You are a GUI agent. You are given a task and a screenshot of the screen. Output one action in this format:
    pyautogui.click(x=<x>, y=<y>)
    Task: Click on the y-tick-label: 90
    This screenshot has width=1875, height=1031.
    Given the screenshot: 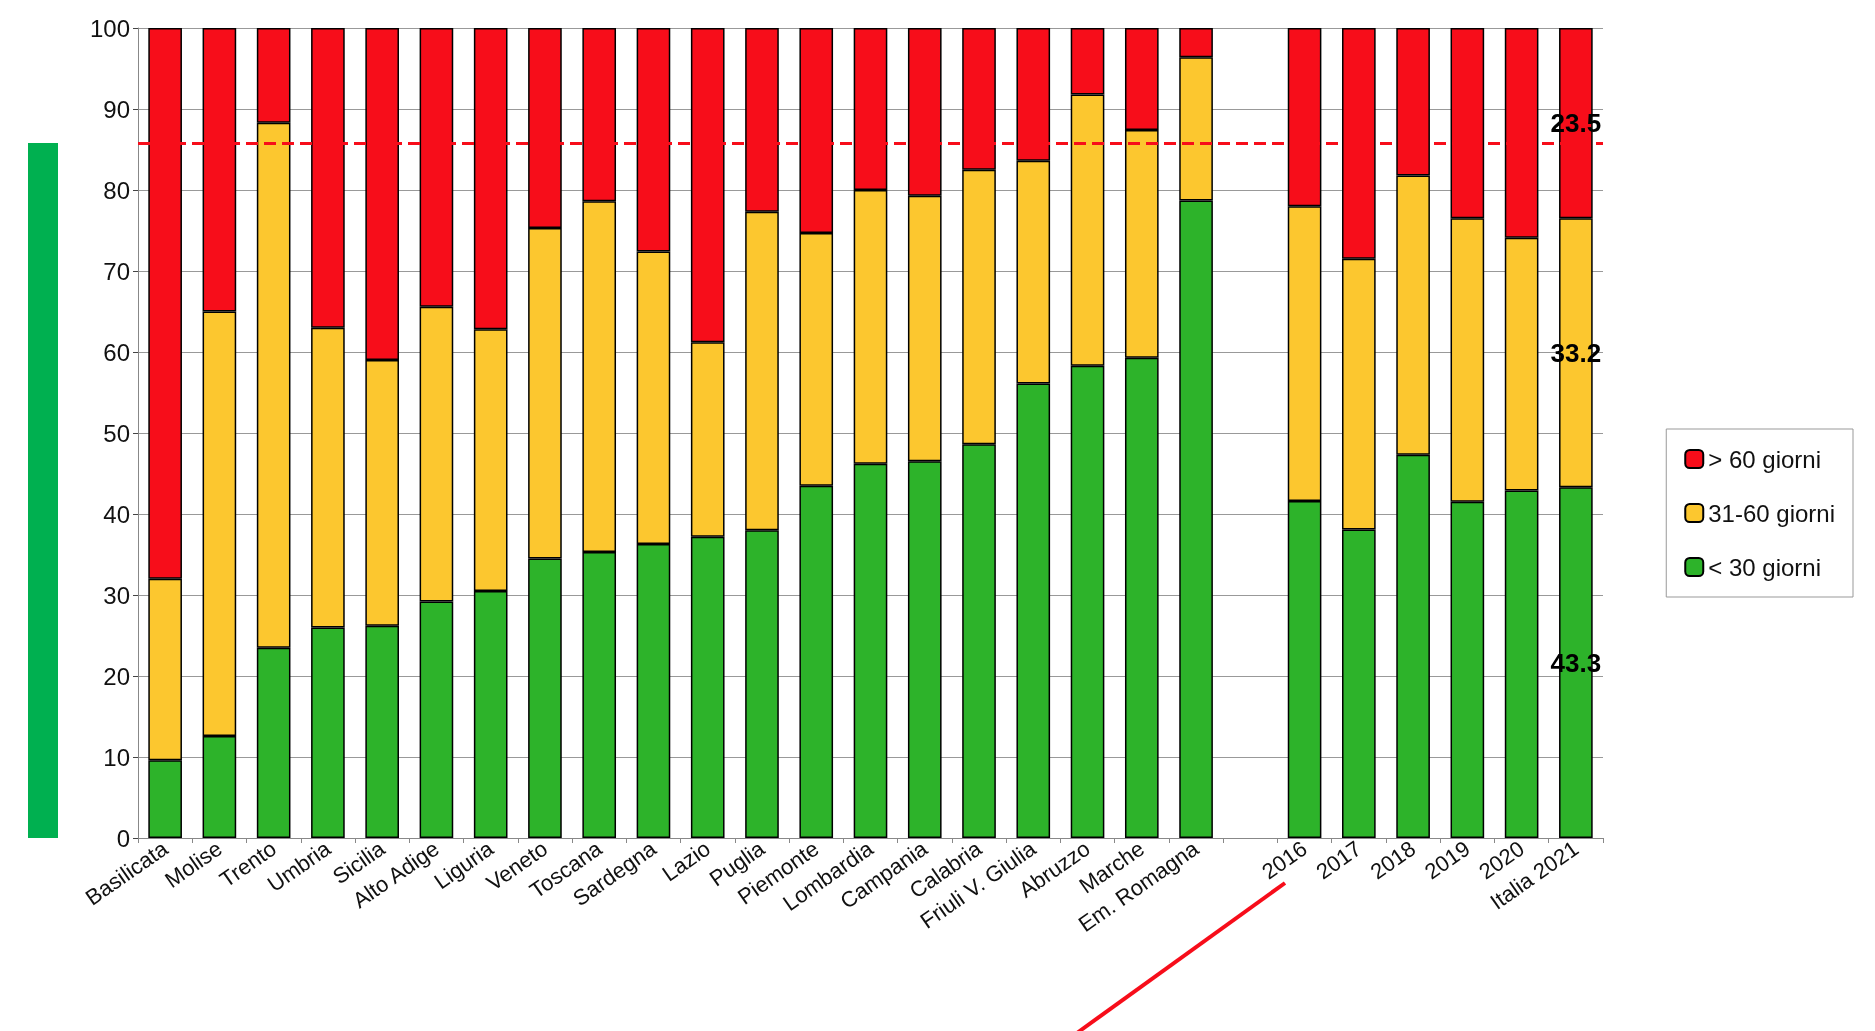 What is the action you would take?
    pyautogui.click(x=116, y=109)
    